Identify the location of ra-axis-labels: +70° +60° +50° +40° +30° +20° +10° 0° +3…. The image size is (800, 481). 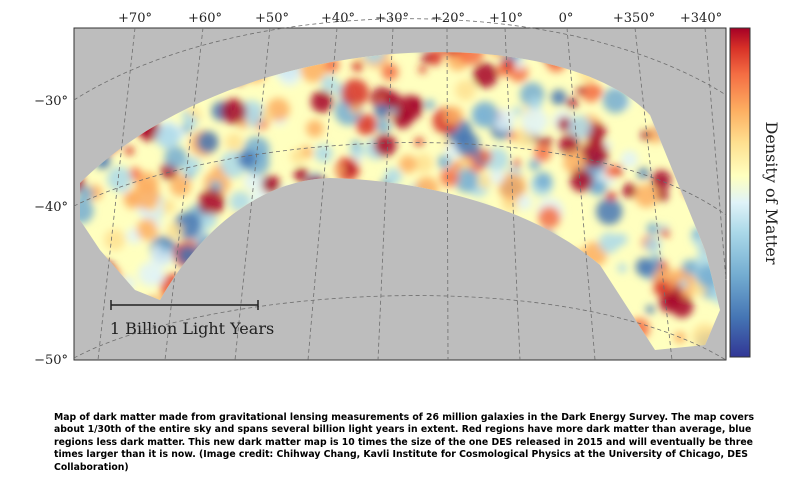
(420, 18).